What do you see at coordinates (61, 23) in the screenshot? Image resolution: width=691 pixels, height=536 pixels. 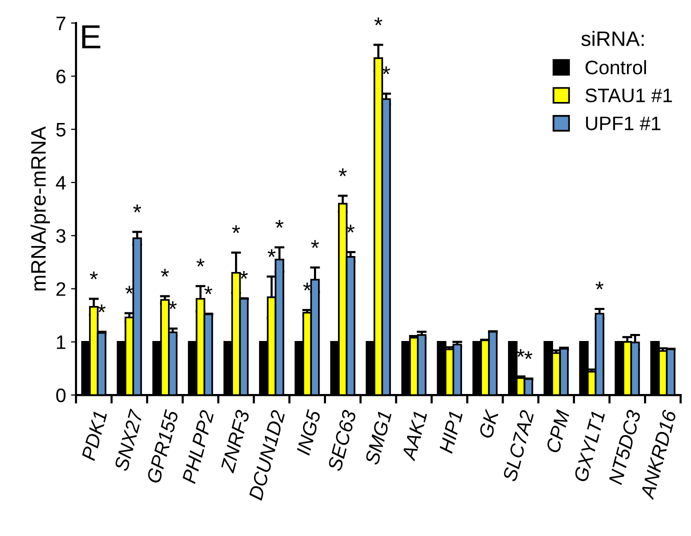 I see `y-tick-label: 7` at bounding box center [61, 23].